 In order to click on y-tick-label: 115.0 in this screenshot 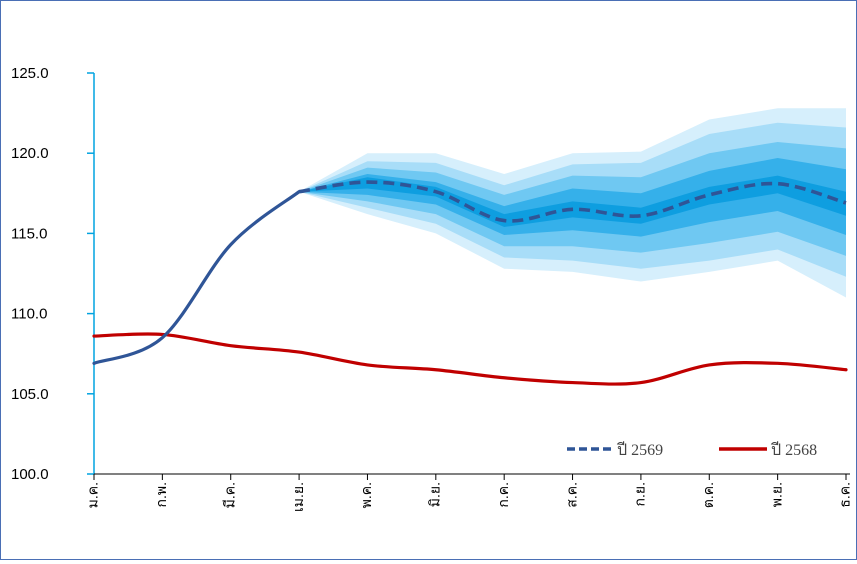, I will do `click(29, 233)`.